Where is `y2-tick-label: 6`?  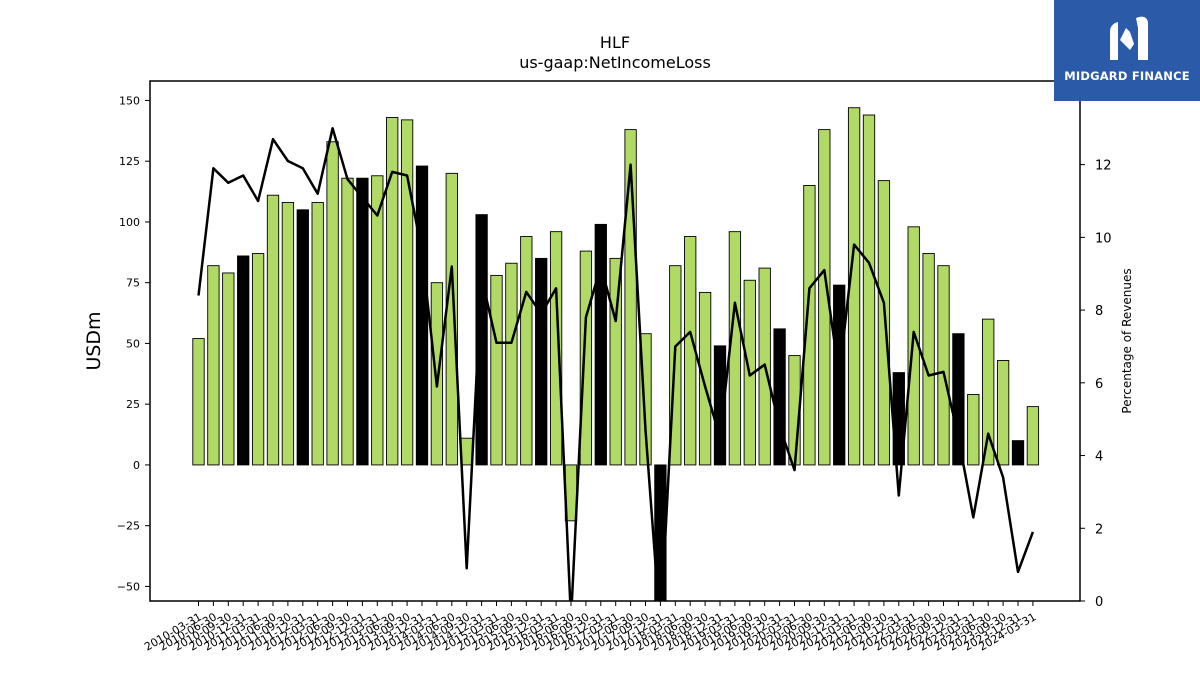
y2-tick-label: 6 is located at coordinates (1099, 384).